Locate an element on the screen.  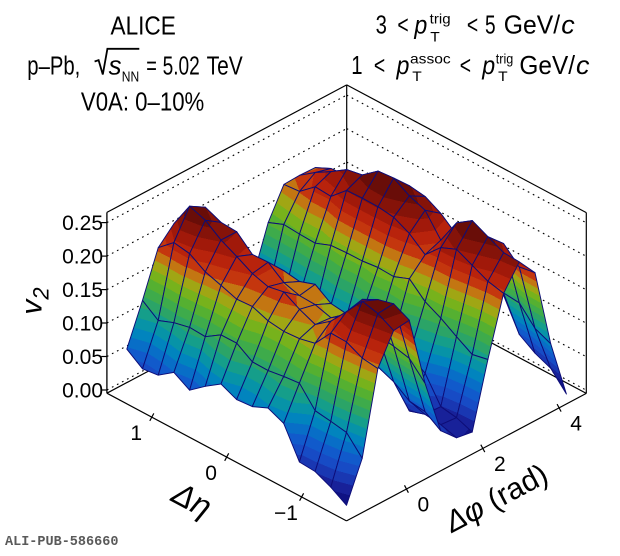
svg-text: ALI-PUB-586660 is located at coordinates (61, 542).